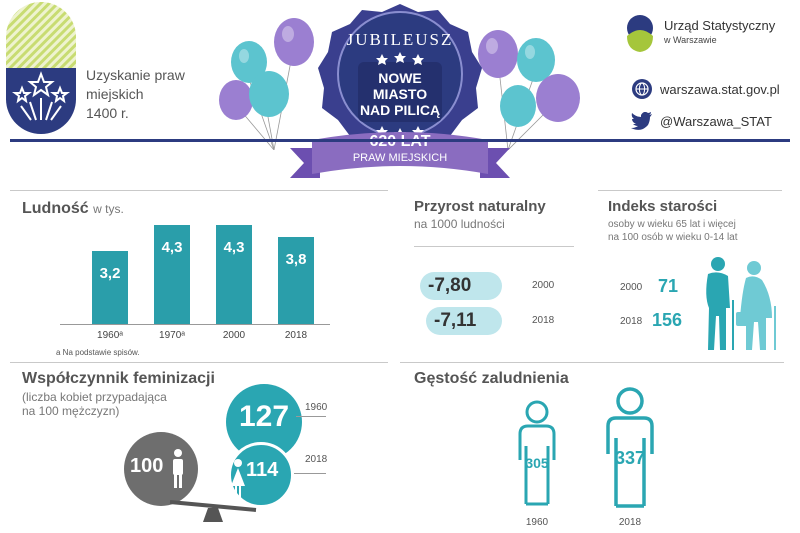 The height and width of the screenshot is (533, 800). Describe the element at coordinates (213, 511) in the screenshot. I see `seesaw-icon` at that location.